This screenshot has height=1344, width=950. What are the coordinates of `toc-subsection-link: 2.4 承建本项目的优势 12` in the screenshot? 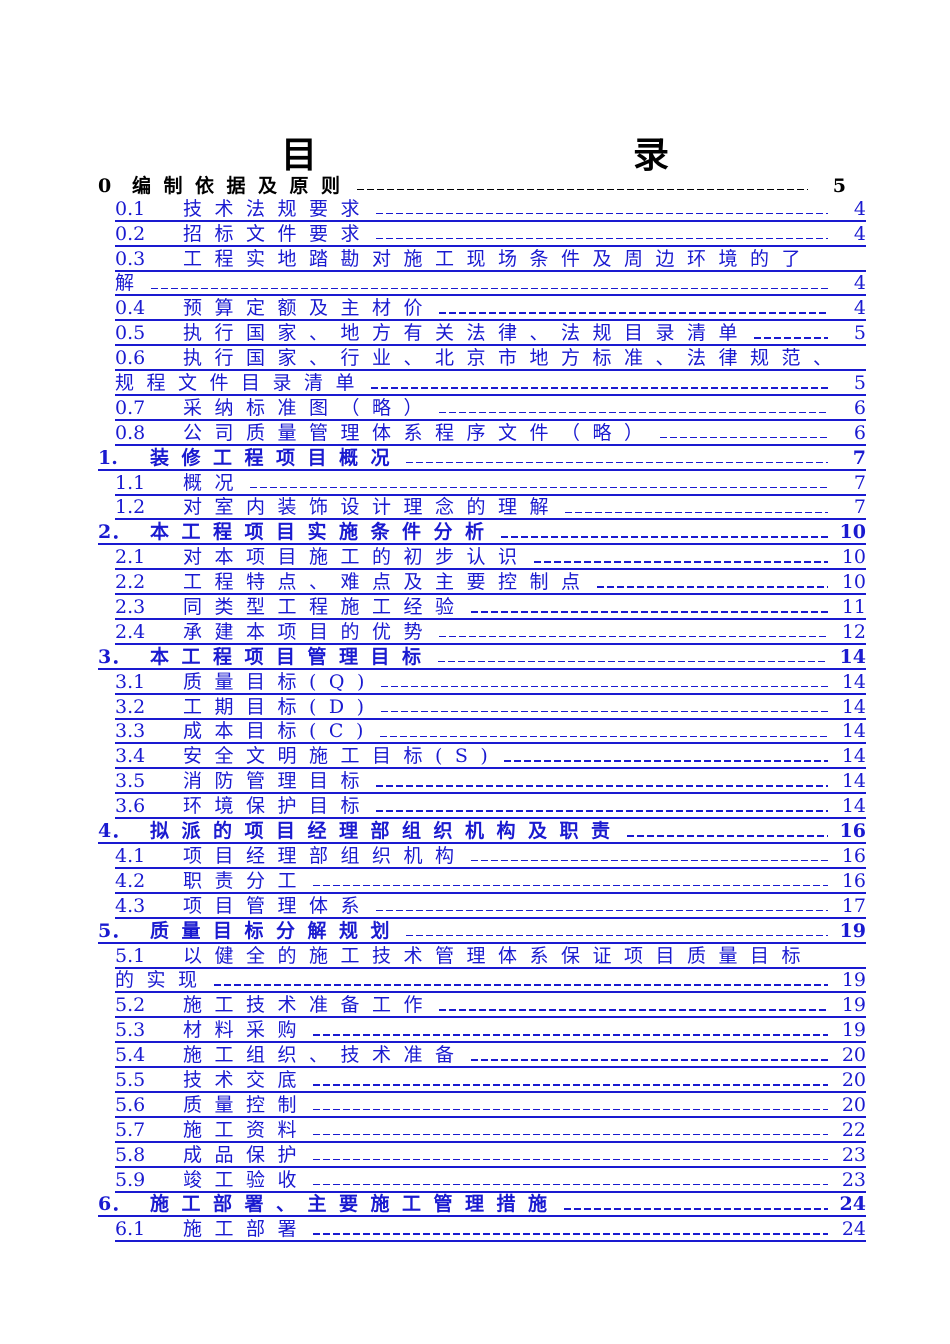 It's located at (490, 632).